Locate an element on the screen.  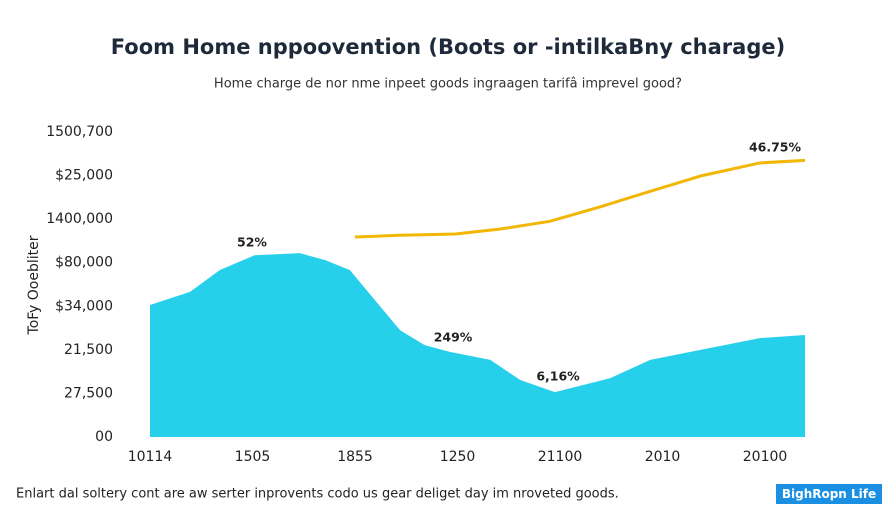
x-tick-label: 10114 is located at coordinates (150, 457).